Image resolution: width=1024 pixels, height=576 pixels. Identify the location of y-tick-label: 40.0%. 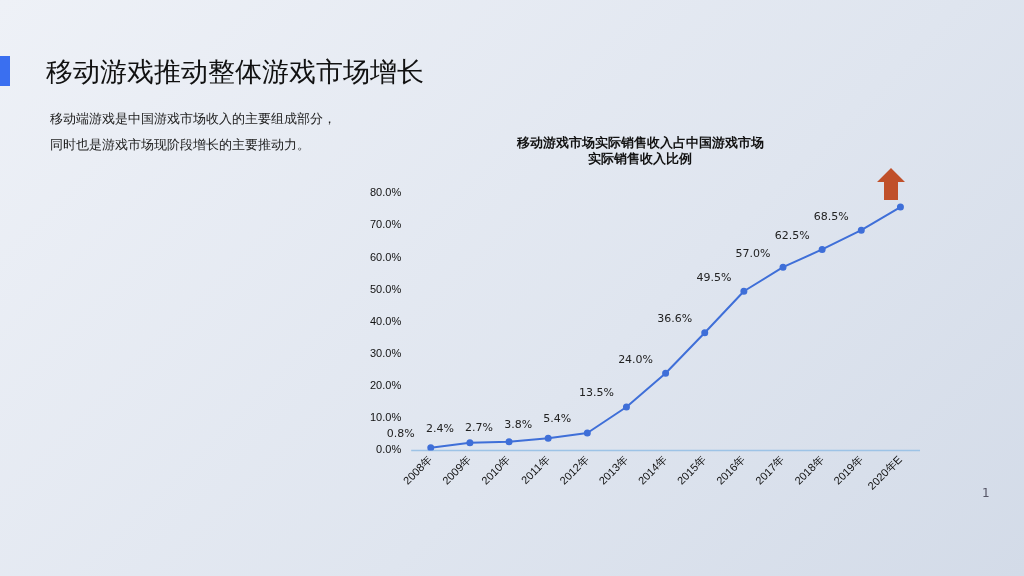
(385, 320).